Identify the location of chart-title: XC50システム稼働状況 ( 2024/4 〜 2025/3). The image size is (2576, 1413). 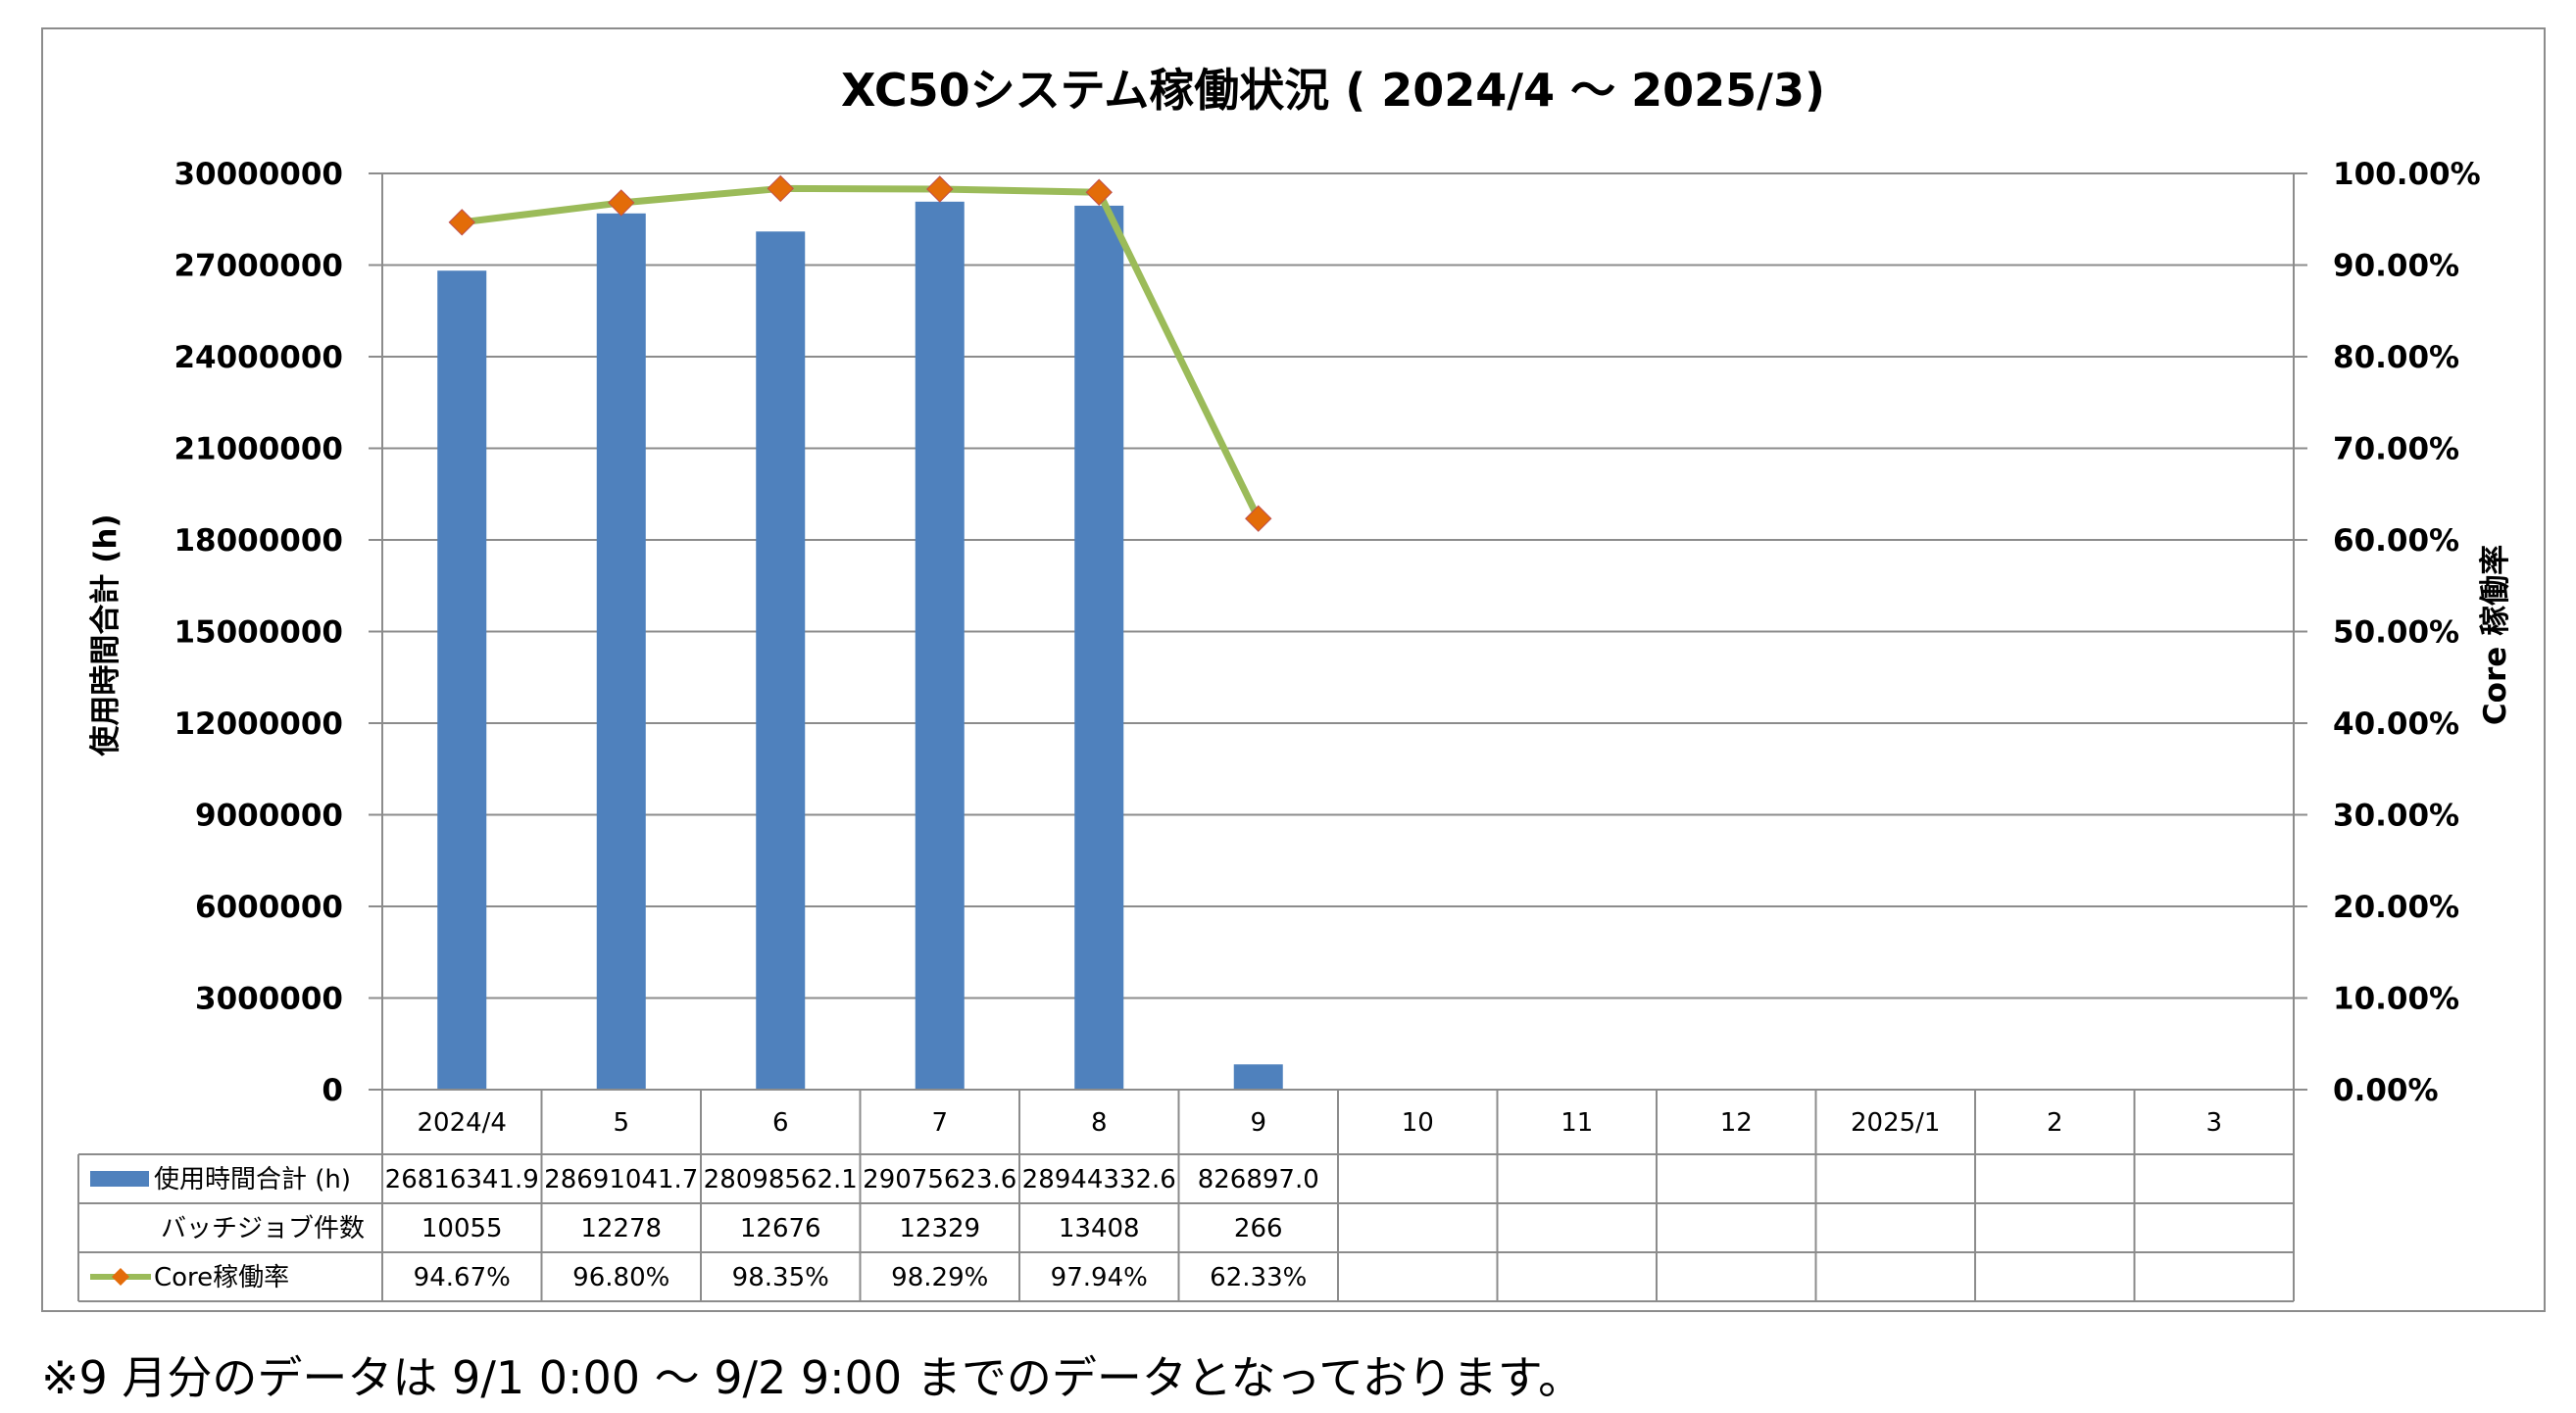
(1333, 90).